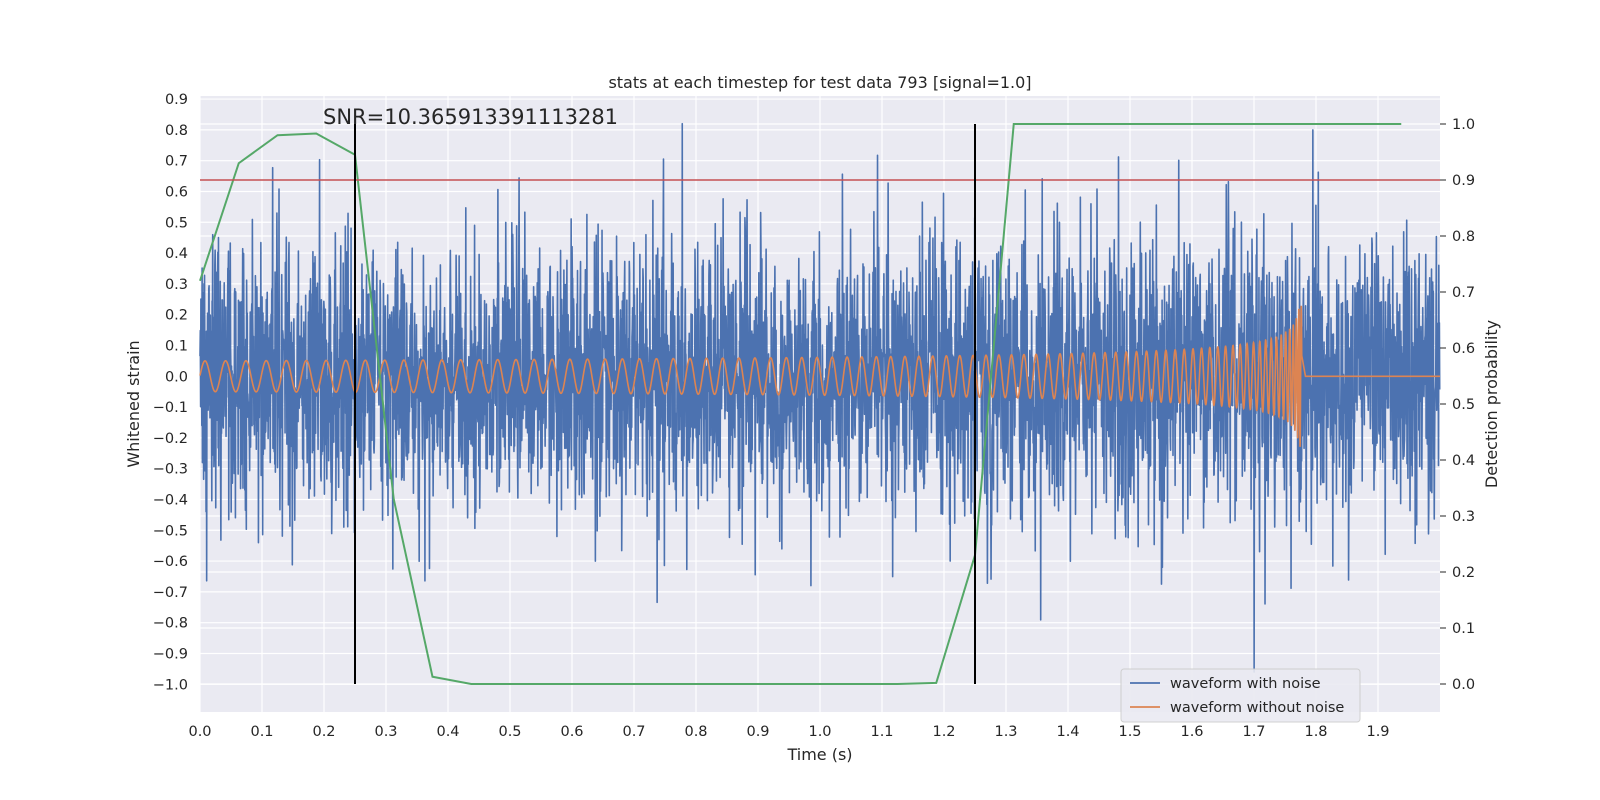 Image resolution: width=1600 pixels, height=800 pixels. Describe the element at coordinates (1257, 708) in the screenshot. I see `legend-label-clean: waveform without noise` at that location.